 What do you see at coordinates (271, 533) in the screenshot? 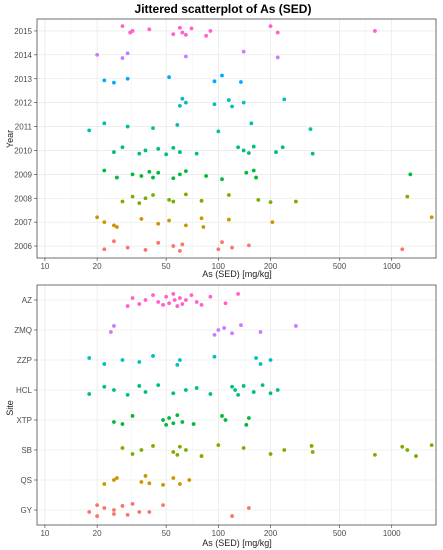
I see `x-tick-label: 200` at bounding box center [271, 533].